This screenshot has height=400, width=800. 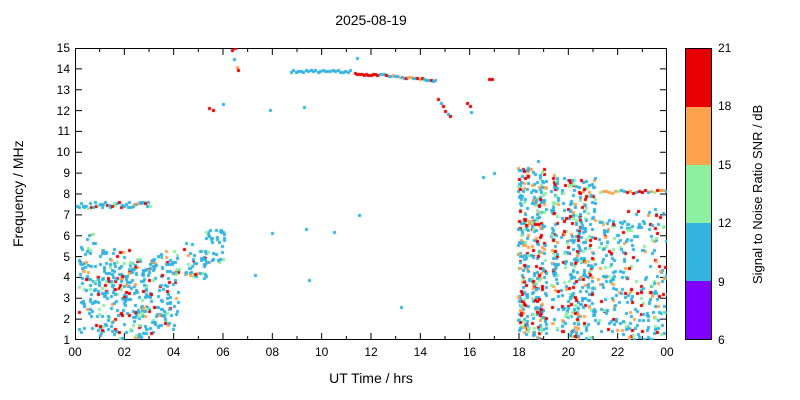 What do you see at coordinates (66, 194) in the screenshot?
I see `y-tick-label: 8` at bounding box center [66, 194].